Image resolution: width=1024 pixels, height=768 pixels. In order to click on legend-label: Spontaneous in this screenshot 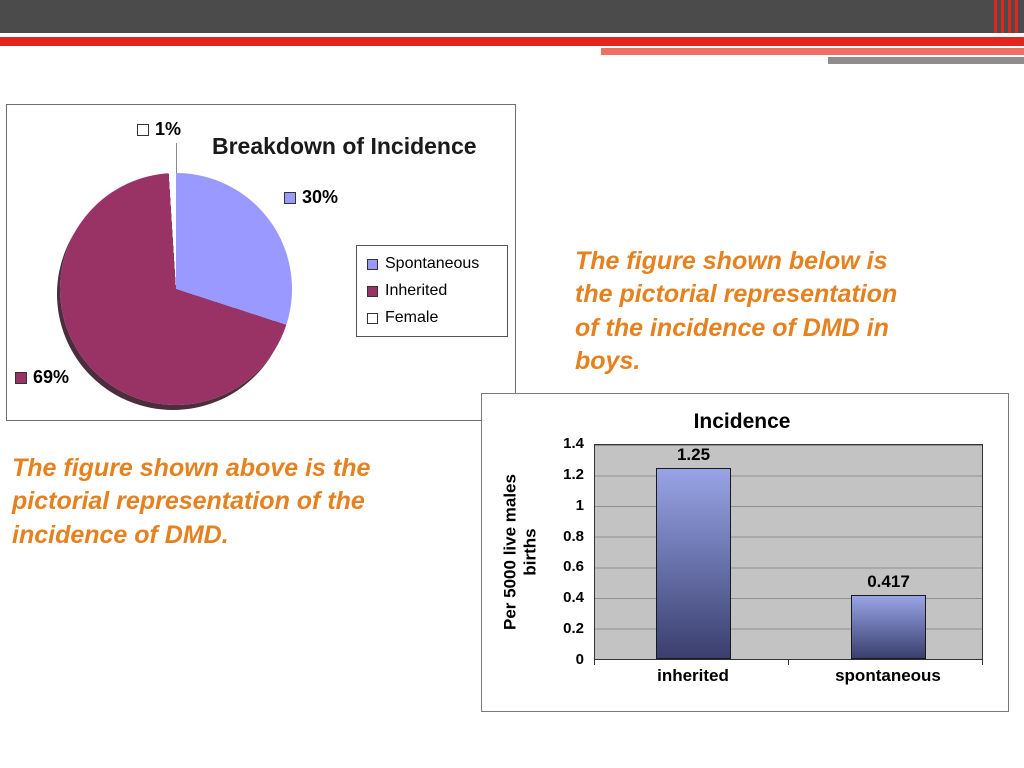, I will do `click(432, 263)`.